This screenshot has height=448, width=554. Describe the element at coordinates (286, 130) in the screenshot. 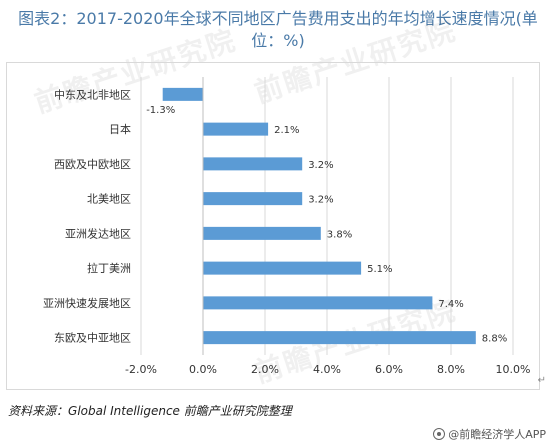

I see `data-label: 2.1%` at that location.